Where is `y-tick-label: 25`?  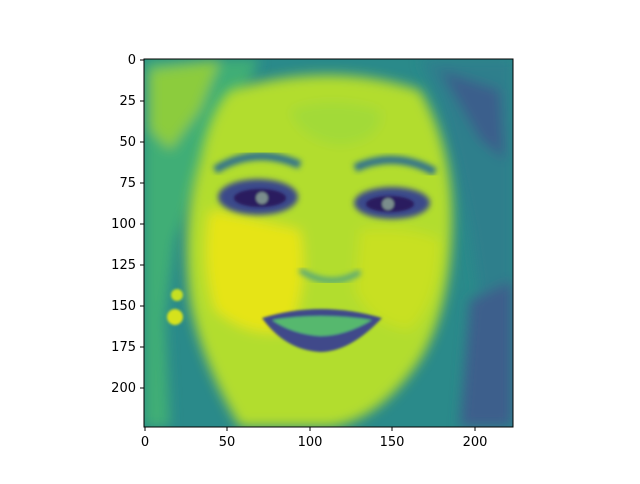 y-tick-label: 25 is located at coordinates (127, 101).